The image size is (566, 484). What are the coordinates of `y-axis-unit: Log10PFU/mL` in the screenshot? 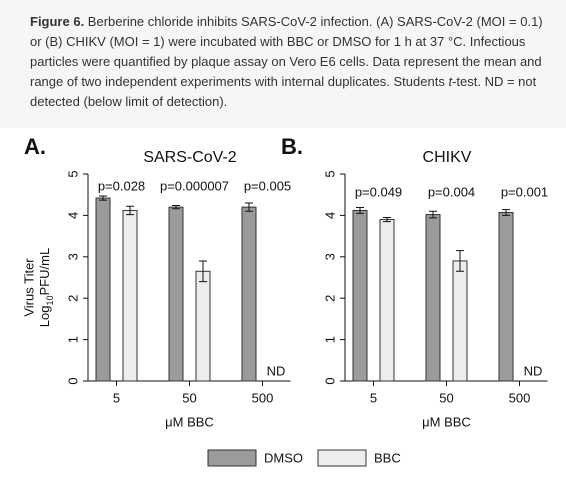 It's located at (46, 287).